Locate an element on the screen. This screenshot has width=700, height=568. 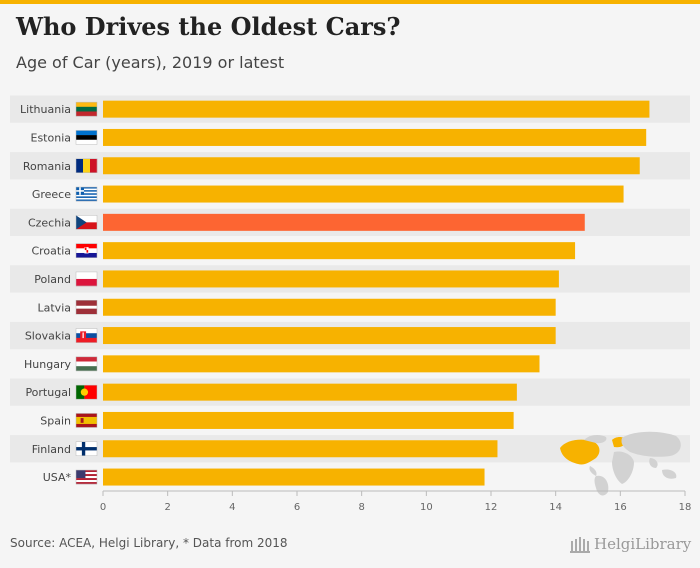
category-label: Spain is located at coordinates (55, 420).